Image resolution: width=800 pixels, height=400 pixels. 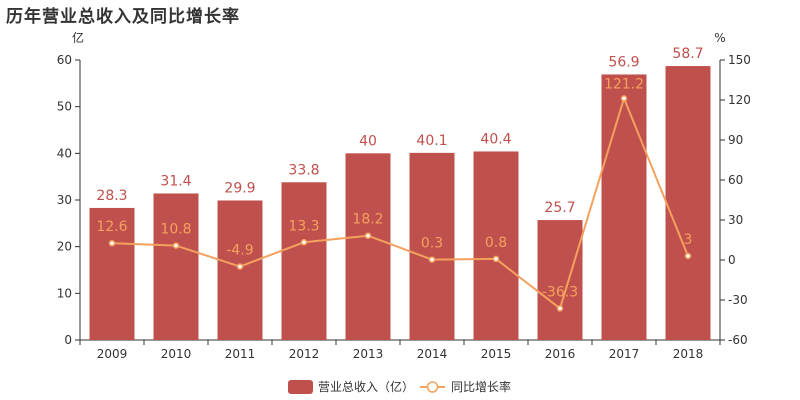 I want to click on line-value-label: -36.3, so click(x=560, y=292).